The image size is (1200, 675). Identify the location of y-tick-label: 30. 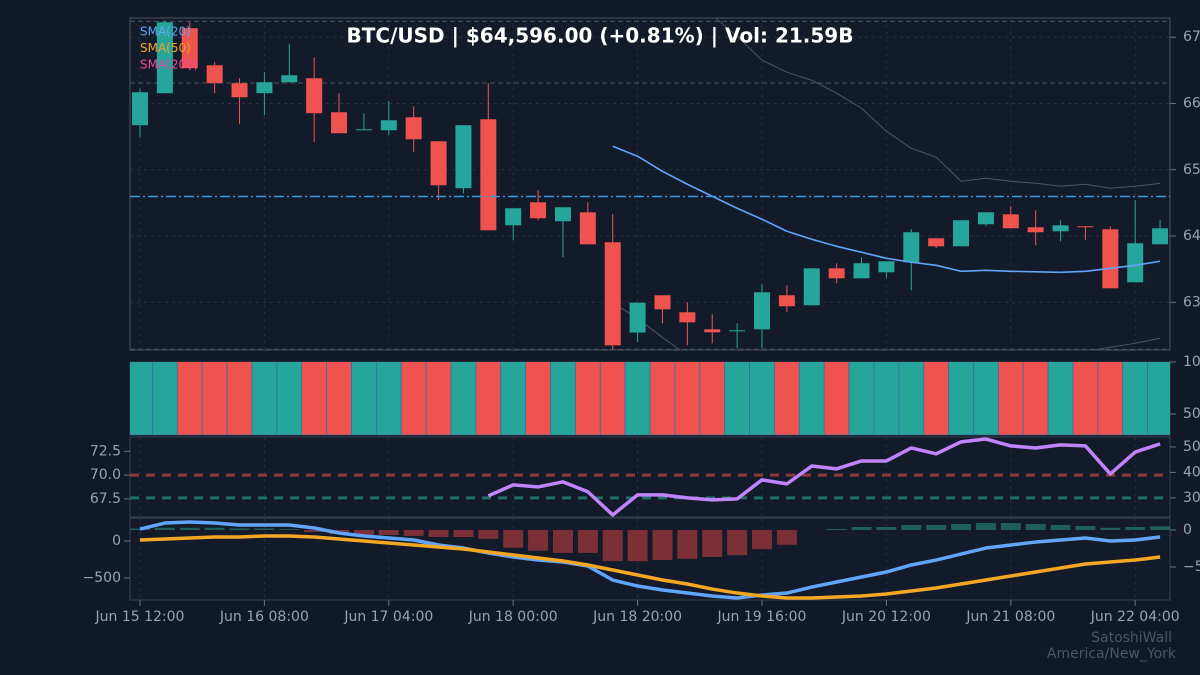
(1191, 498).